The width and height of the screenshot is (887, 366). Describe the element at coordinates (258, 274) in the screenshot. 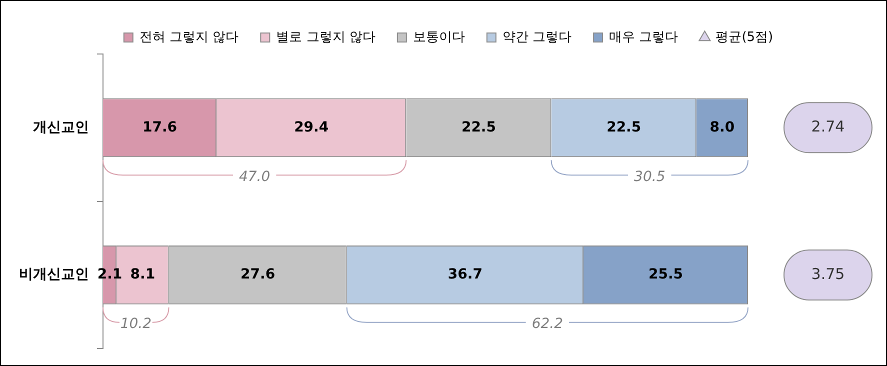

I see `data-label: 27.6` at that location.